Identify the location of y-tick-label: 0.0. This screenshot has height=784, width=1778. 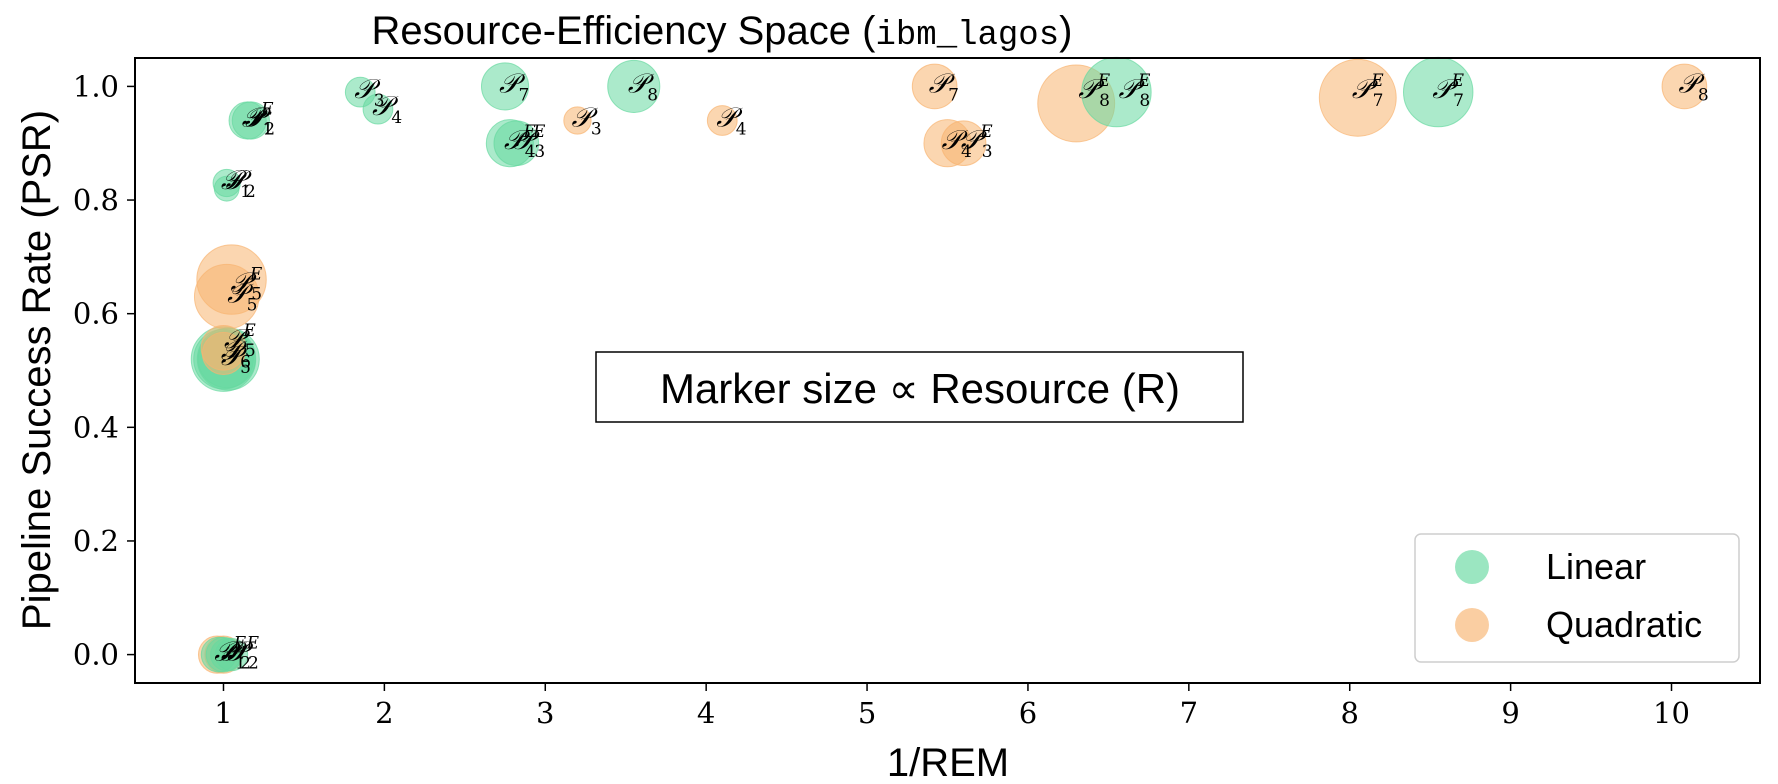
(96, 655).